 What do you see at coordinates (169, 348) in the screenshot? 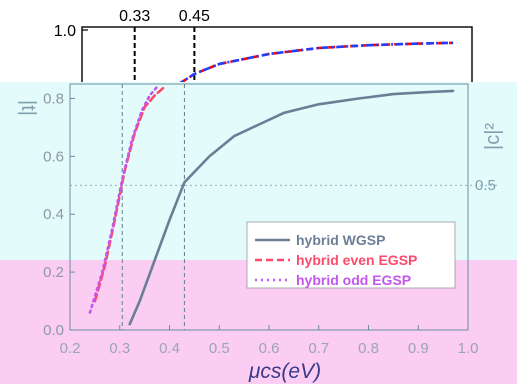
I see `x-tick-label: 0.4` at bounding box center [169, 348].